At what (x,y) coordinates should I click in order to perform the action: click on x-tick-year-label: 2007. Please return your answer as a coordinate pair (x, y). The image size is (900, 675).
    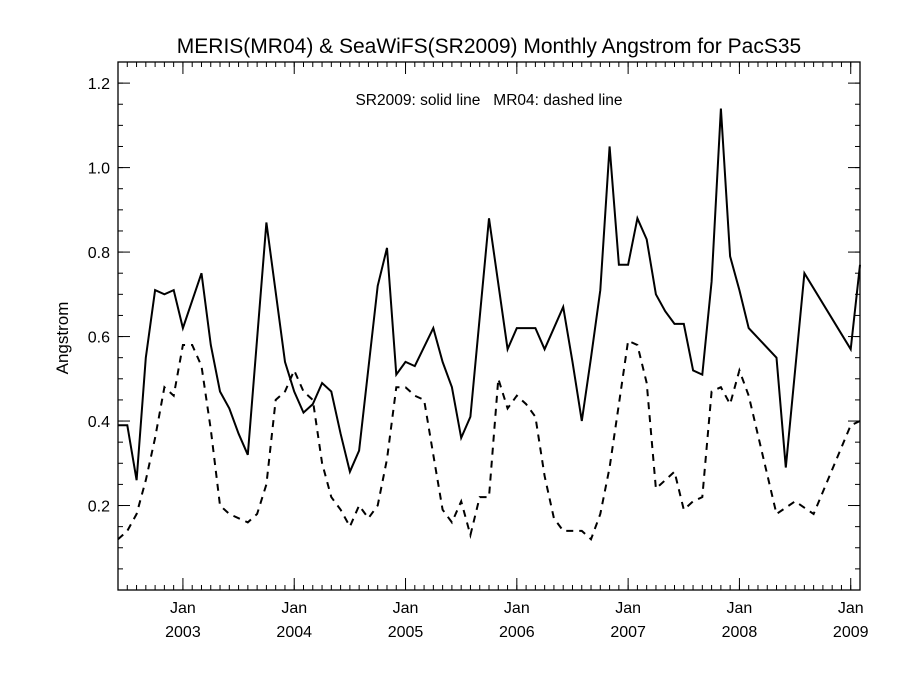
    Looking at the image, I should click on (628, 632).